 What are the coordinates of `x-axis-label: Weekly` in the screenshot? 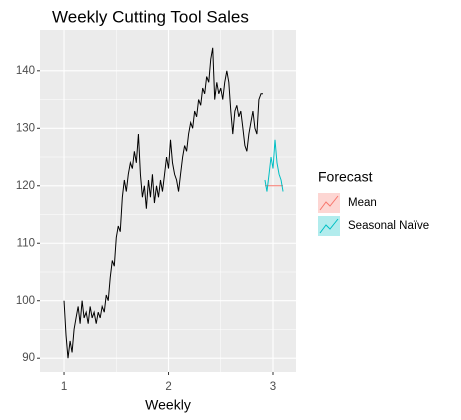 It's located at (168, 405).